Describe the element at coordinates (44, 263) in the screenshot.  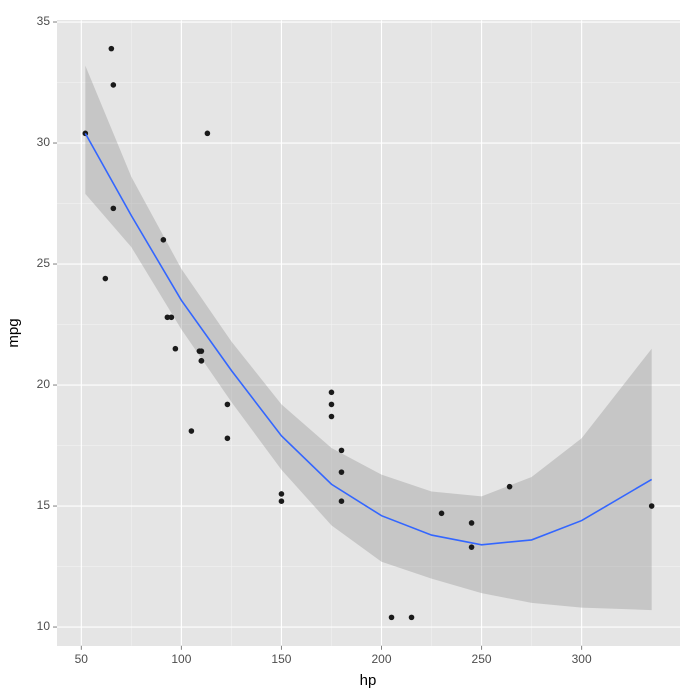
I see `y-tick-label: 25` at that location.